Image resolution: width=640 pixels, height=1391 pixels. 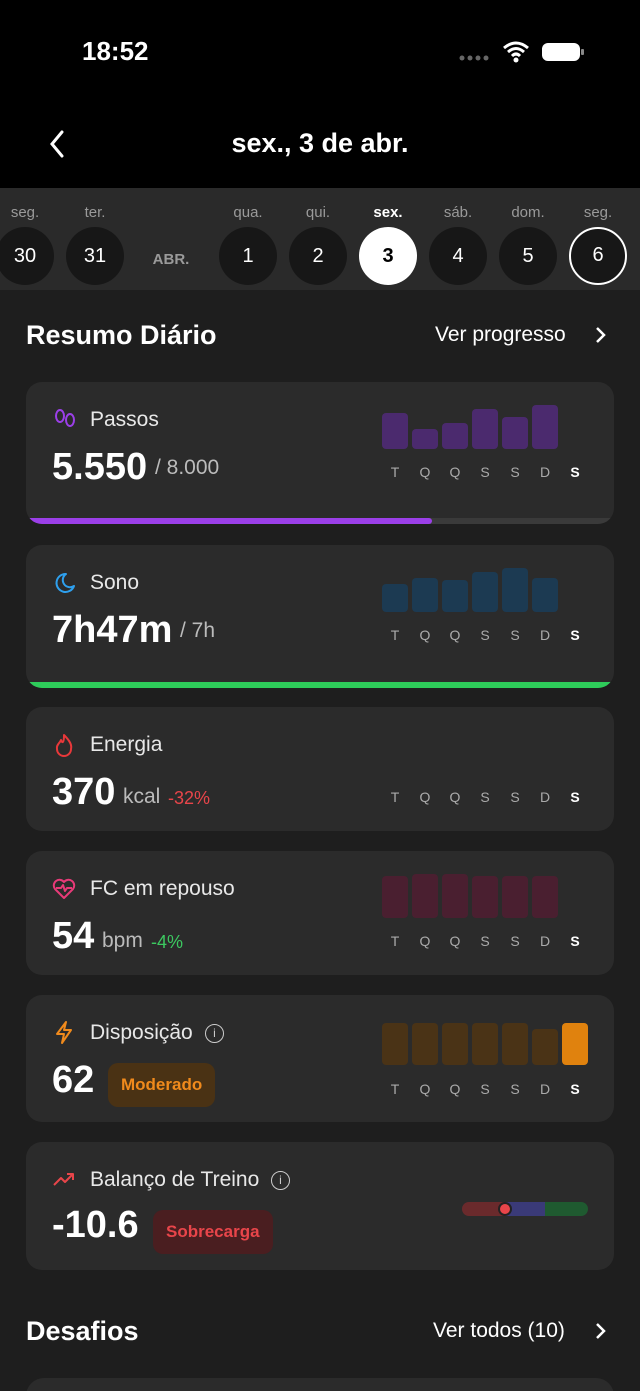 What do you see at coordinates (141, 1032) in the screenshot?
I see `card-title: Disposição` at bounding box center [141, 1032].